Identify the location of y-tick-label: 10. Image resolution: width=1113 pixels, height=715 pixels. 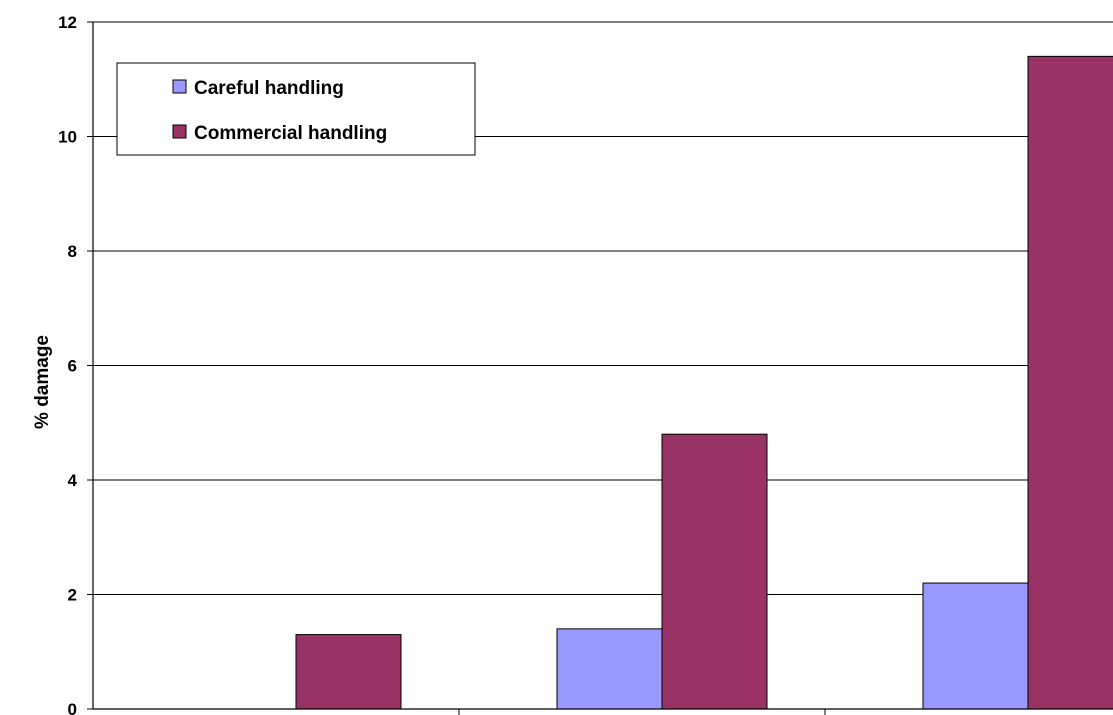
(67, 137).